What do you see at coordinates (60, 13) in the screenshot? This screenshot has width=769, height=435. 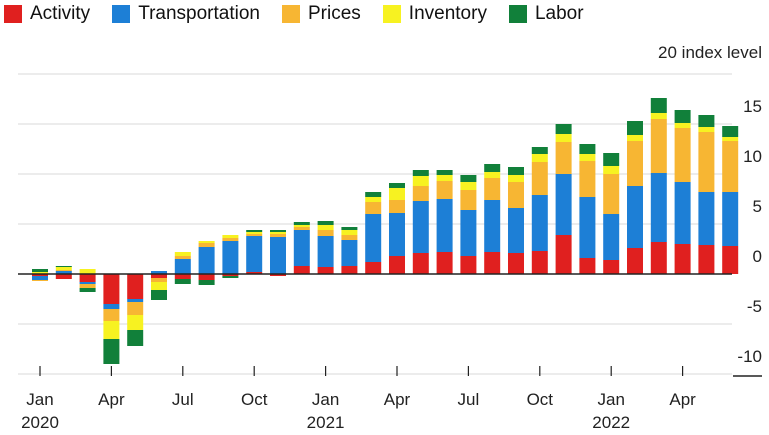 I see `legend-label: Activity` at bounding box center [60, 13].